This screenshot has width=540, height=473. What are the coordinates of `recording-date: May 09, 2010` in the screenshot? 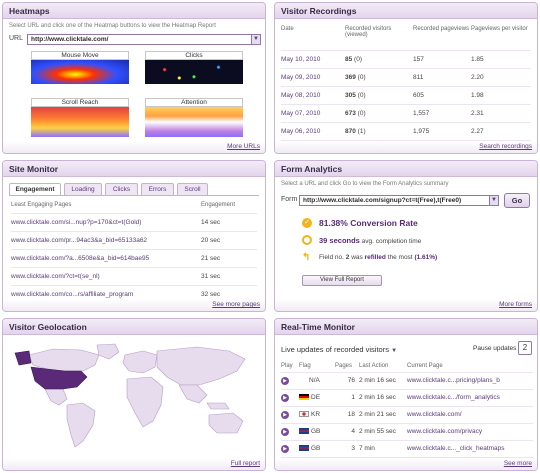 It's located at (301, 77).